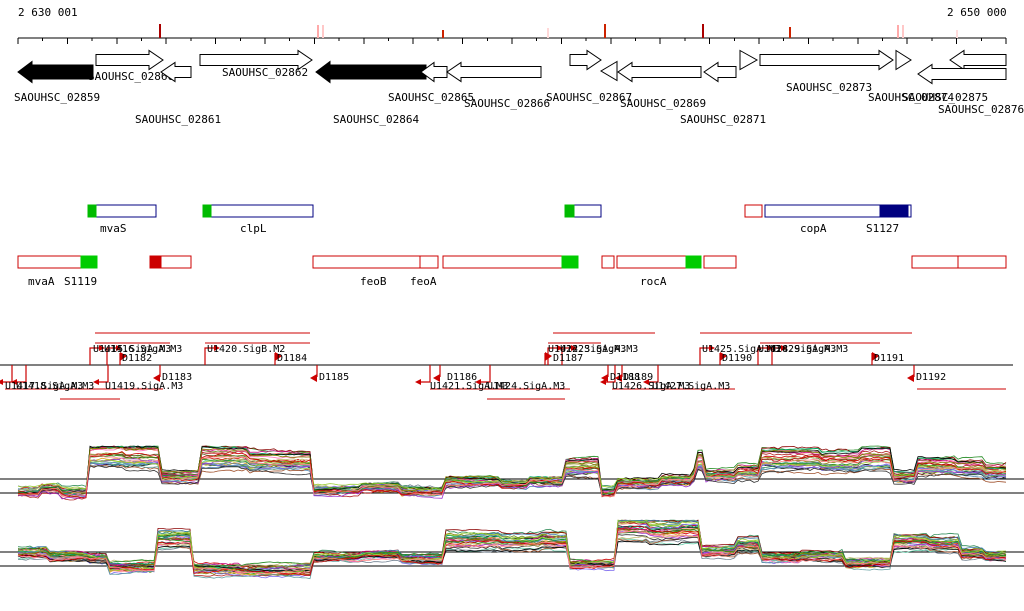 Image resolution: width=1024 pixels, height=611 pixels. I want to click on gene-label-SAOUHSC_02865: SAOUHSC_02865, so click(431, 97).